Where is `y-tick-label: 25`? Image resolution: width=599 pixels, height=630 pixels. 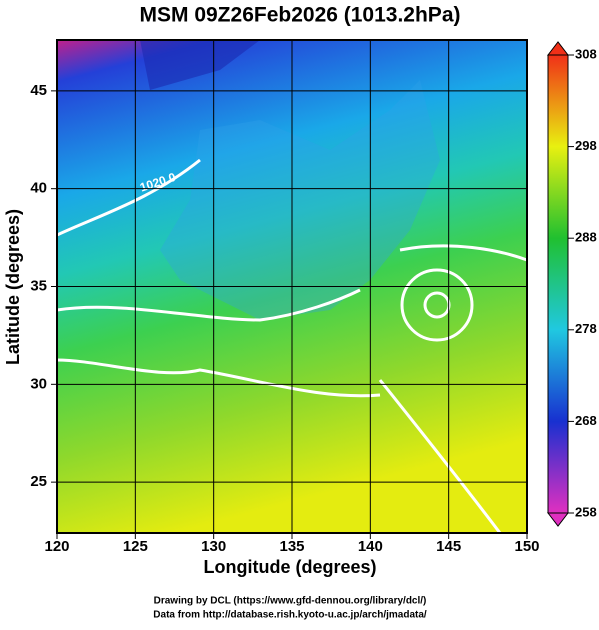
y-tick-label: 25 is located at coordinates (38, 481).